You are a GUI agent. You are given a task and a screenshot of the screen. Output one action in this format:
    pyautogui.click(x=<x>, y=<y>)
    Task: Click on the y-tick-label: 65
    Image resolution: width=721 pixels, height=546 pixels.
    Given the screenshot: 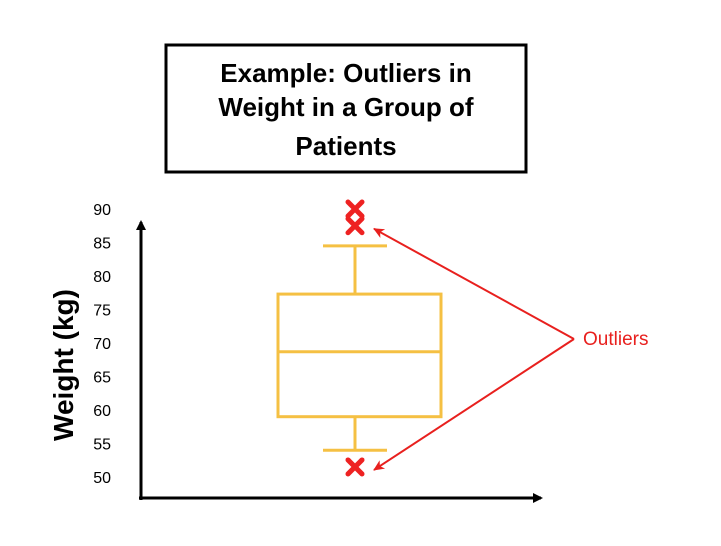 What is the action you would take?
    pyautogui.click(x=102, y=378)
    